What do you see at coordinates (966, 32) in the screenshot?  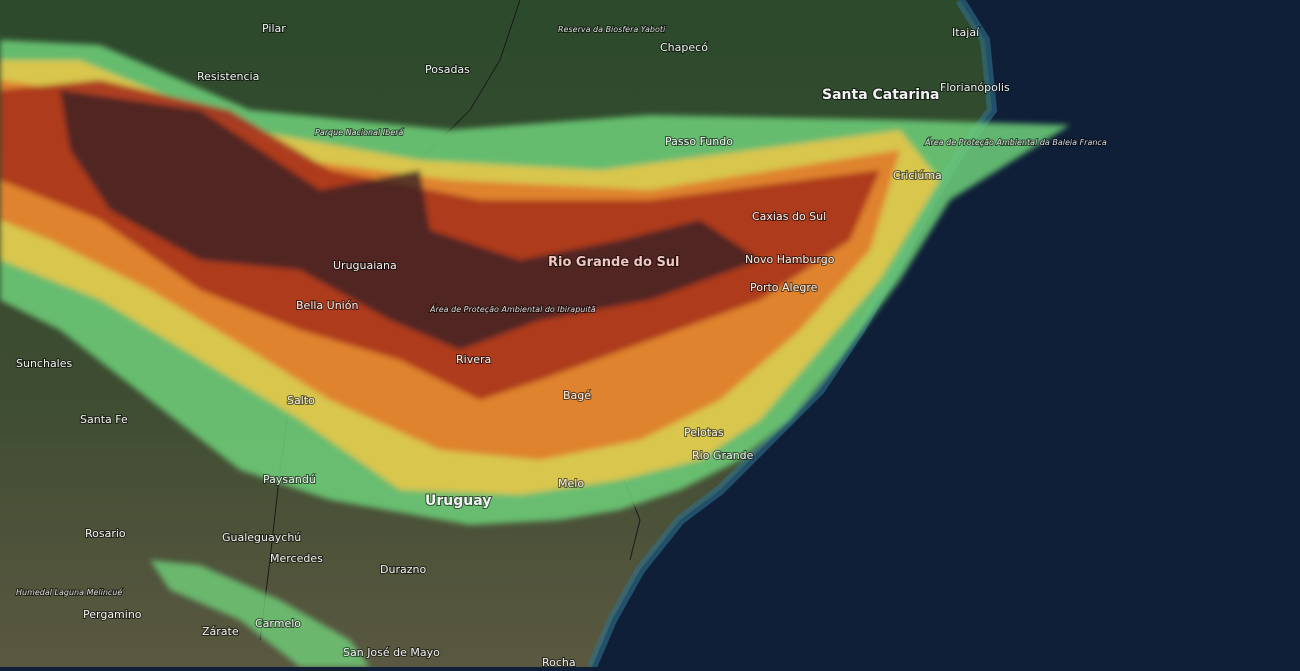 I see `place-label: Itajaí` at bounding box center [966, 32].